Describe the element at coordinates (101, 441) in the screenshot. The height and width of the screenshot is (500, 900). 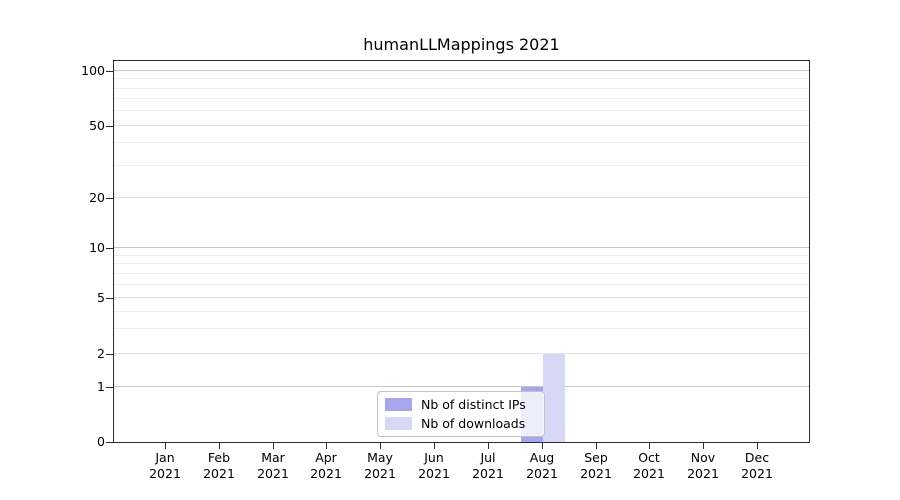
I see `y-tick-label: 0` at that location.